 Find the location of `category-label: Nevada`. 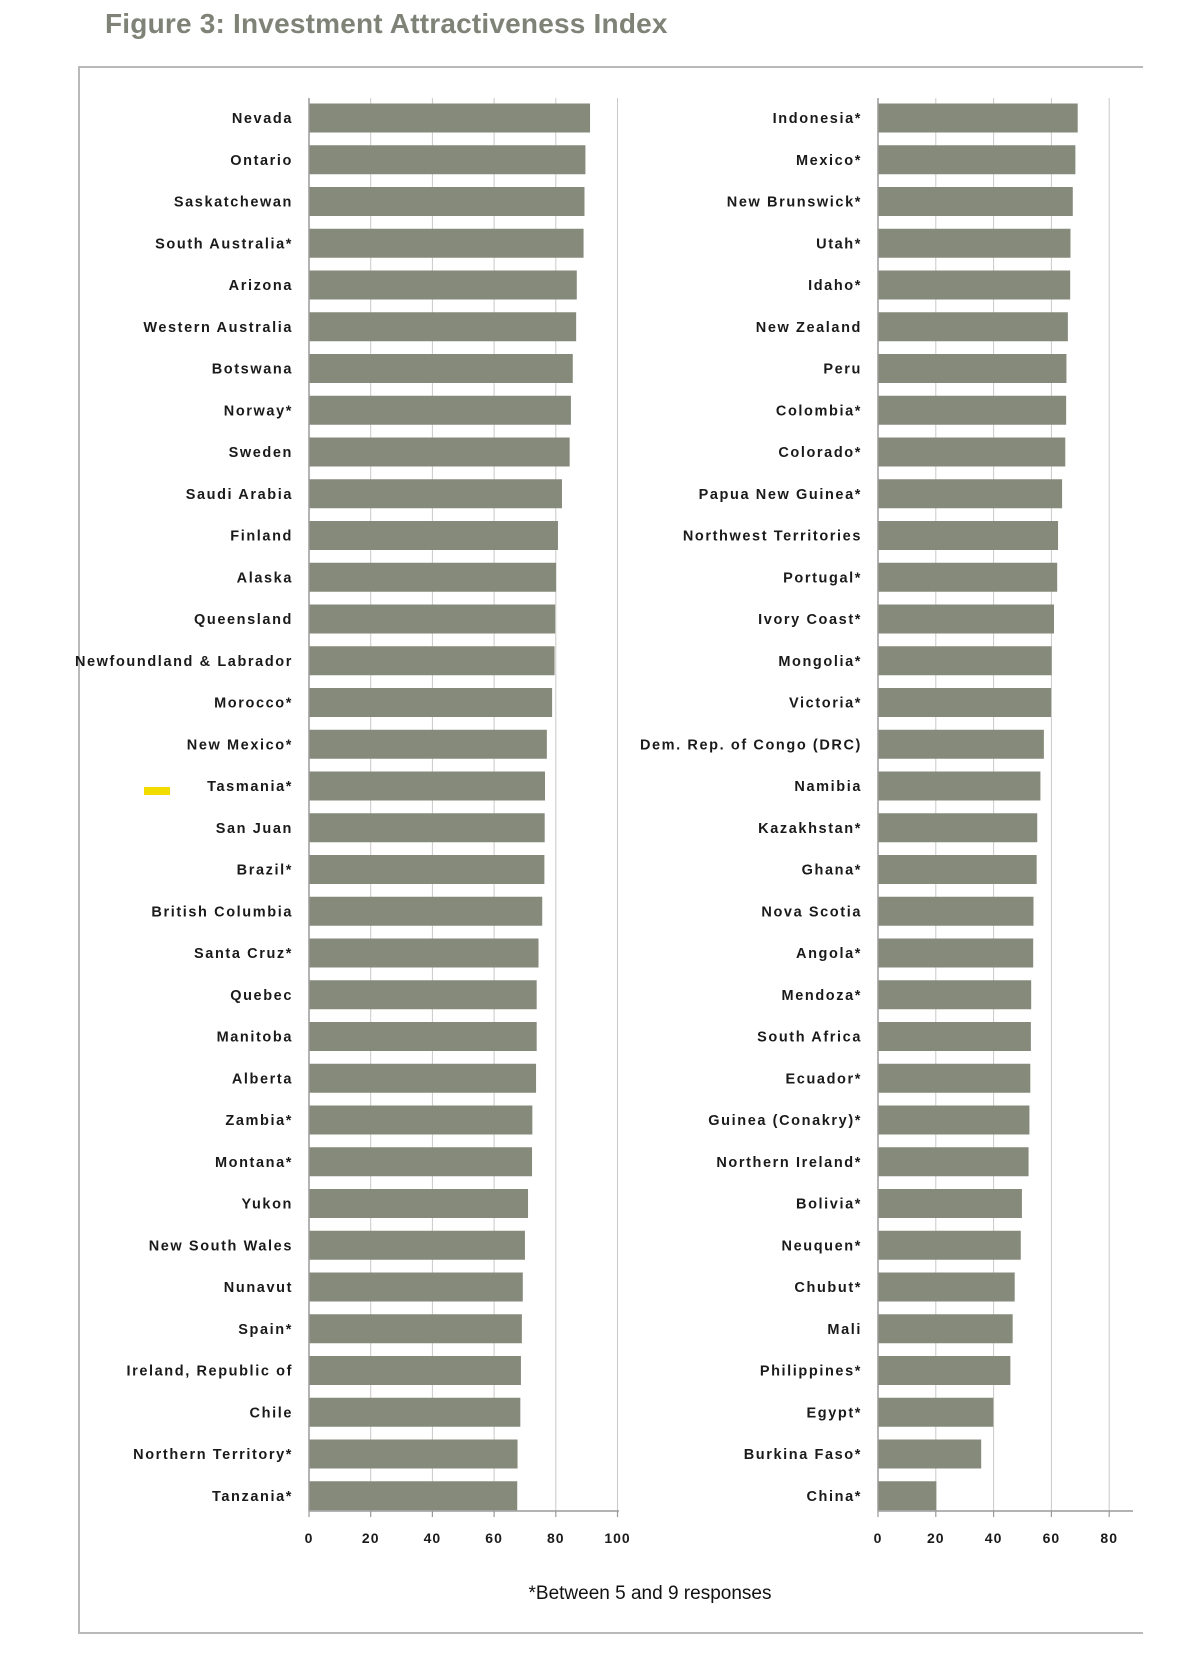

category-label: Nevada is located at coordinates (262, 119).